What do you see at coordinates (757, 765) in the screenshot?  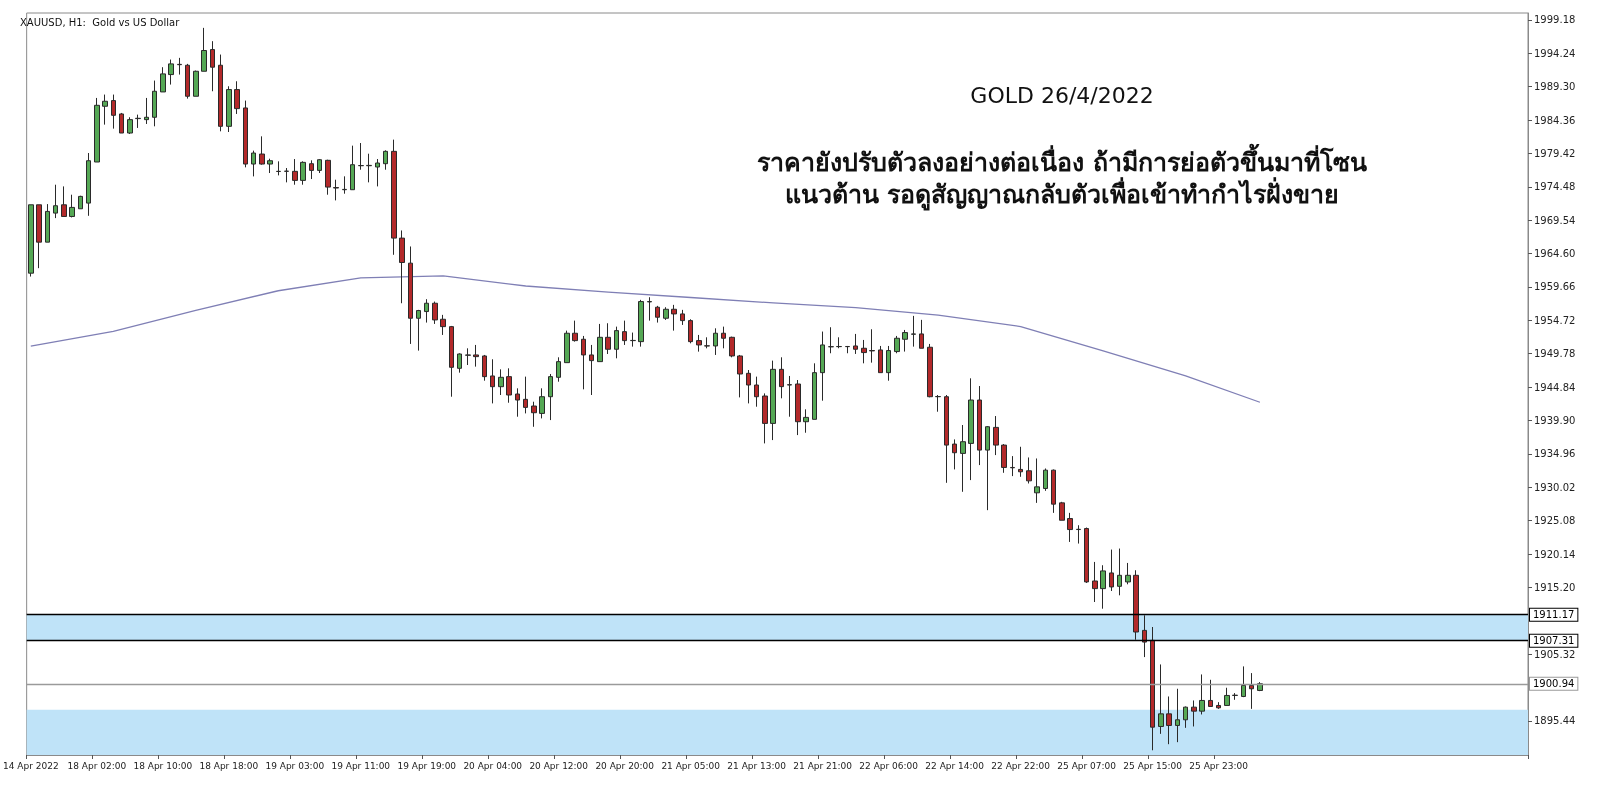 I see `x-tick-label: 21 Apr 13:00` at bounding box center [757, 765].